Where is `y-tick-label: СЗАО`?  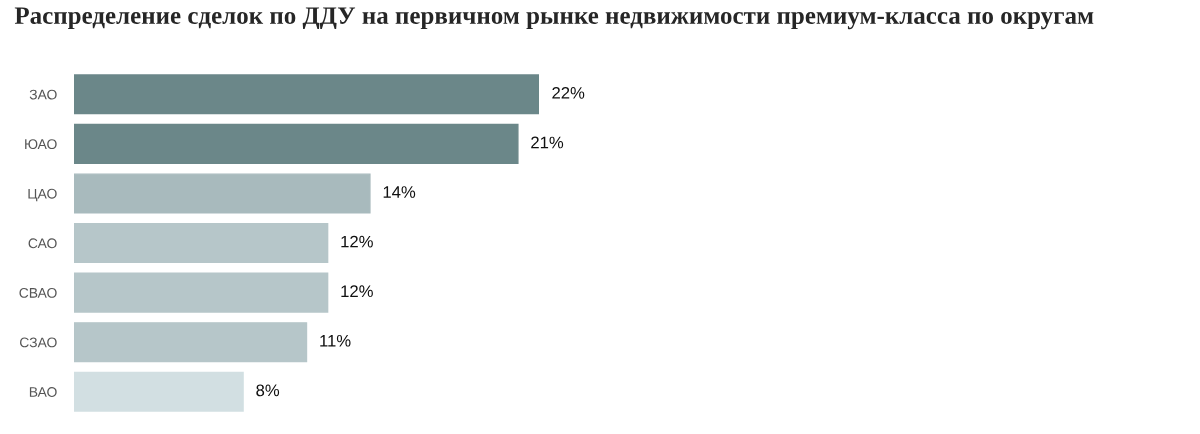 y-tick-label: СЗАО is located at coordinates (38, 342).